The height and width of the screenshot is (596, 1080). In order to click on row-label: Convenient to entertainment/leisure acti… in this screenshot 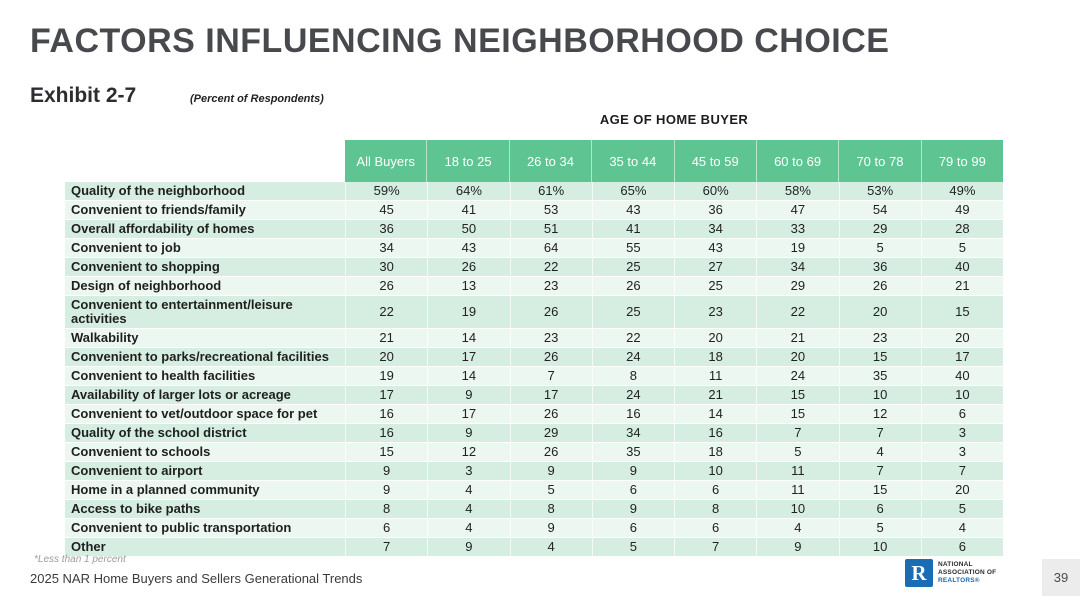, I will do `click(182, 311)`.